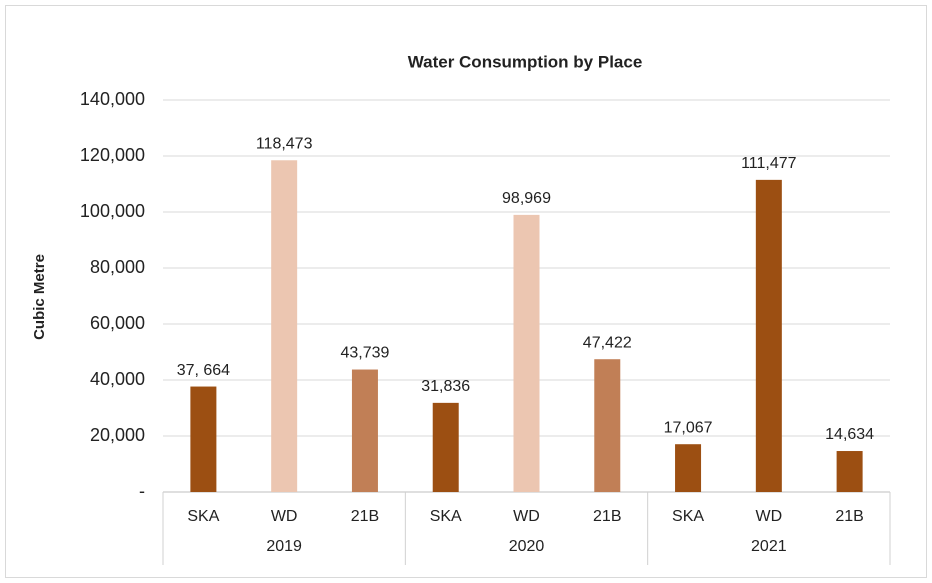  I want to click on data-label: 37, 664, so click(203, 370).